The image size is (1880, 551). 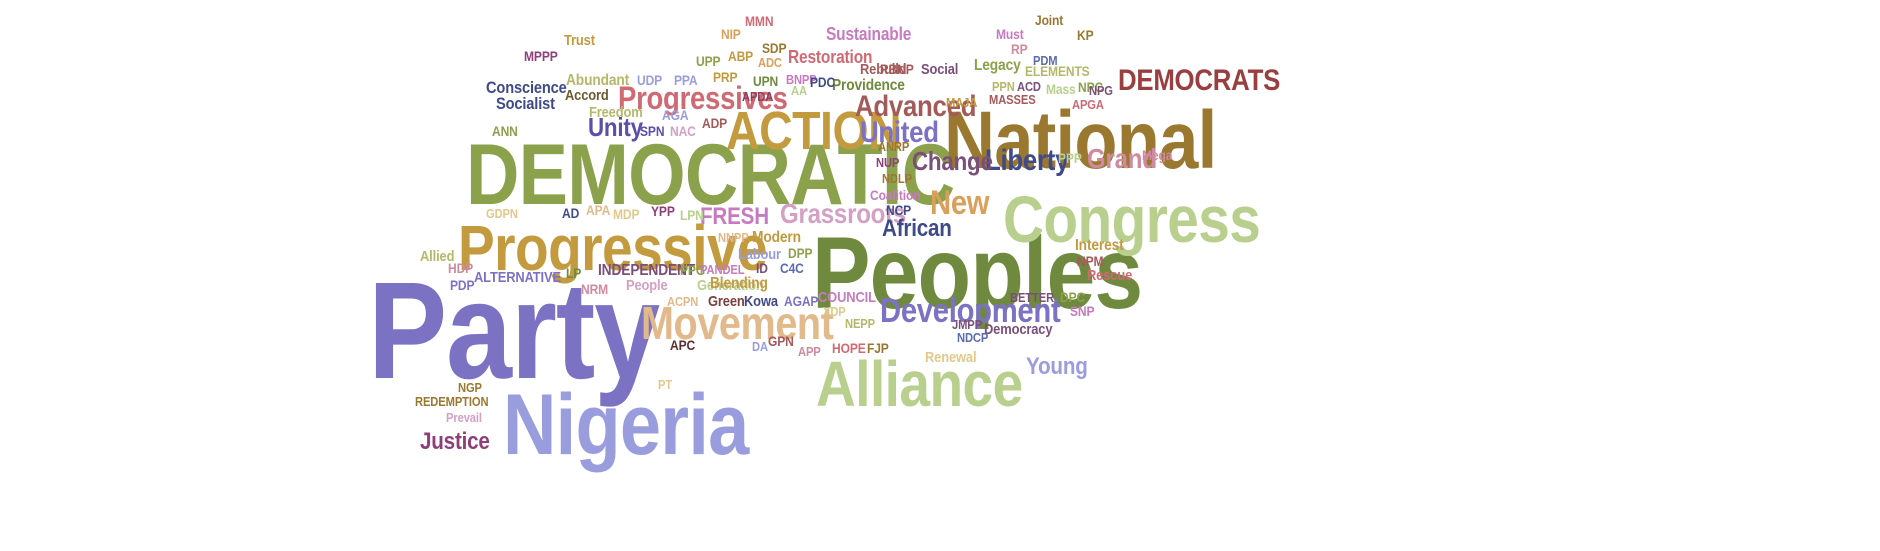 What do you see at coordinates (1012, 99) in the screenshot?
I see `word-masses: MASSES` at bounding box center [1012, 99].